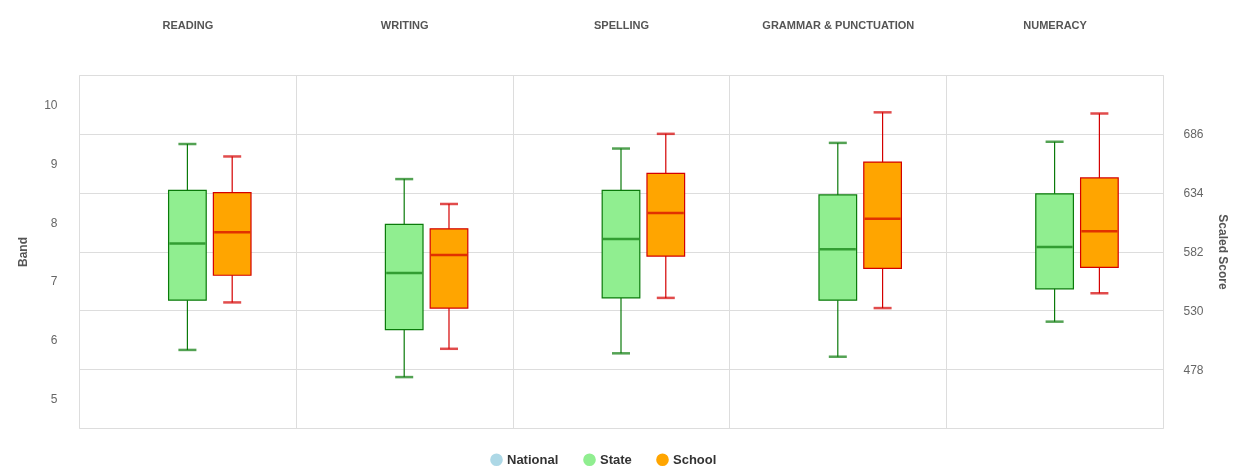  Describe the element at coordinates (1193, 252) in the screenshot. I see `y2-tick-label: 582` at that location.